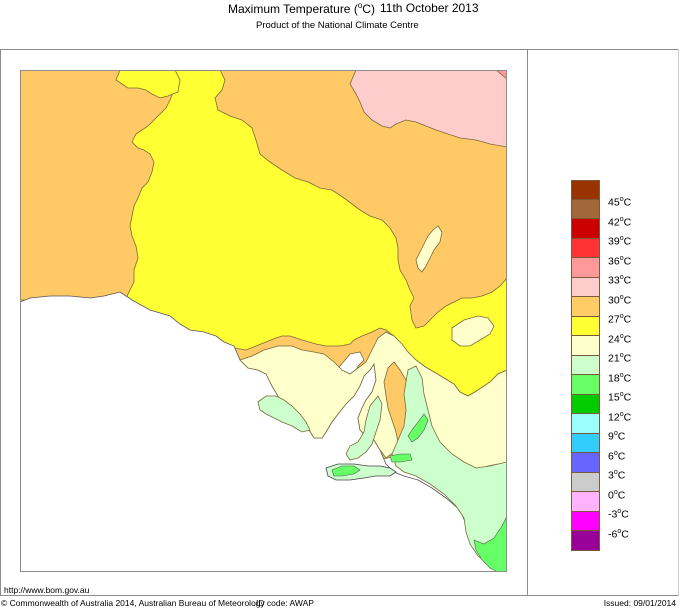  I want to click on legend-label-42: 42oC, so click(620, 222).